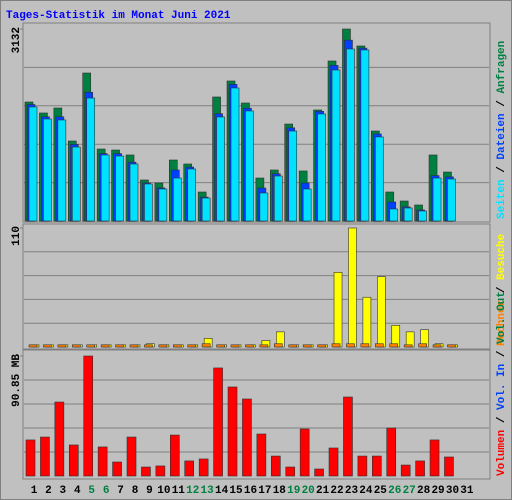 This screenshot has height=500, width=512. Describe the element at coordinates (502, 317) in the screenshot. I see `legend-entry: Vol. Out` at that location.